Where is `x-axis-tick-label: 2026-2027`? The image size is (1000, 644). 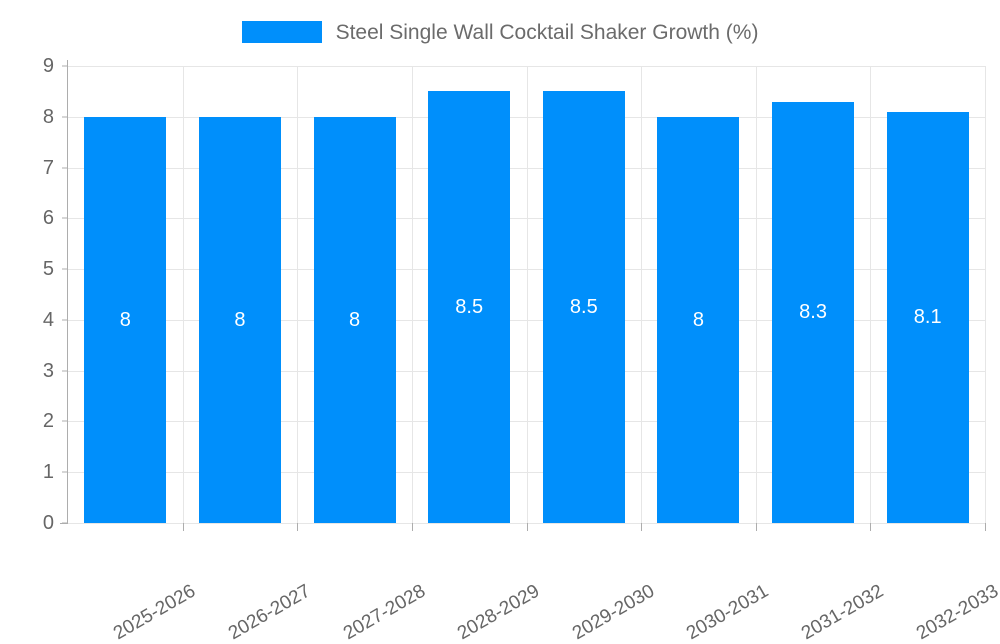
x-axis-tick-label: 2026-2027 is located at coordinates (269, 612).